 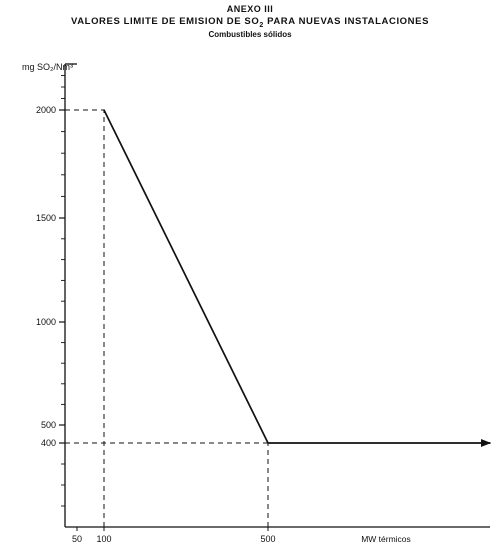 What do you see at coordinates (47, 67) in the screenshot?
I see `y-axis-label: mg SO₂/Nm³` at bounding box center [47, 67].